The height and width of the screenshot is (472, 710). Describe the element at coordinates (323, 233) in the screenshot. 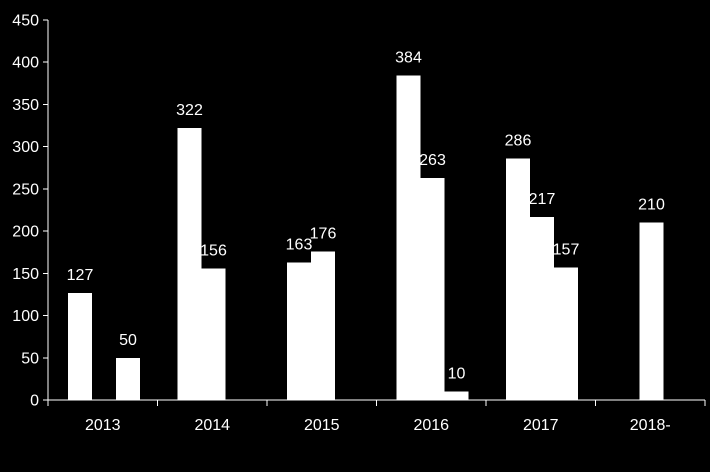

I see `data-label: 176` at that location.